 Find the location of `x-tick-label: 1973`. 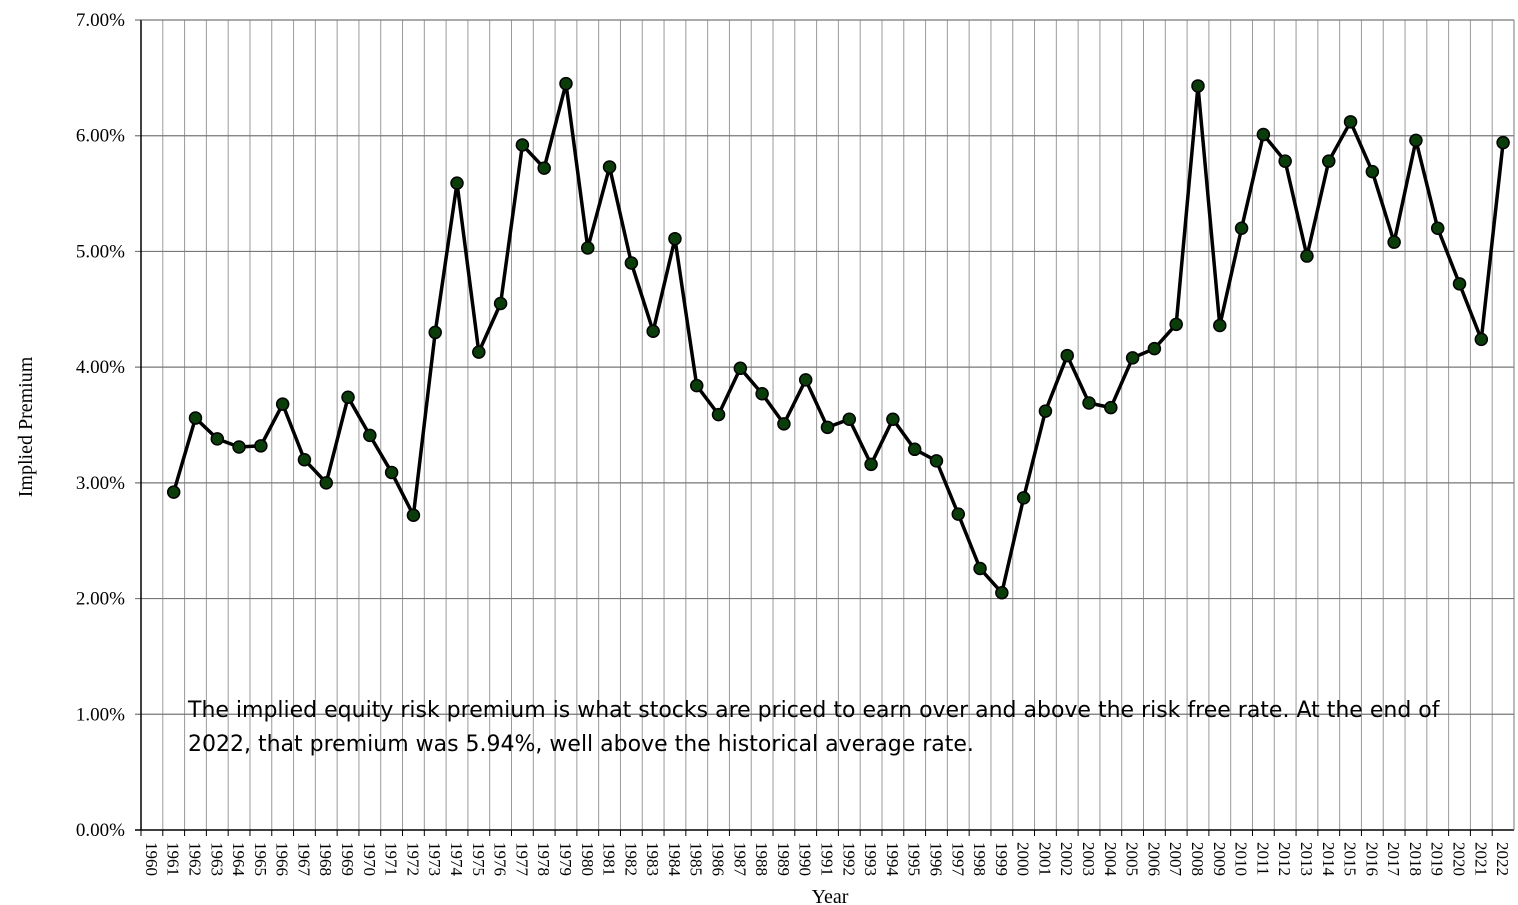

x-tick-label: 1973 is located at coordinates (434, 859).